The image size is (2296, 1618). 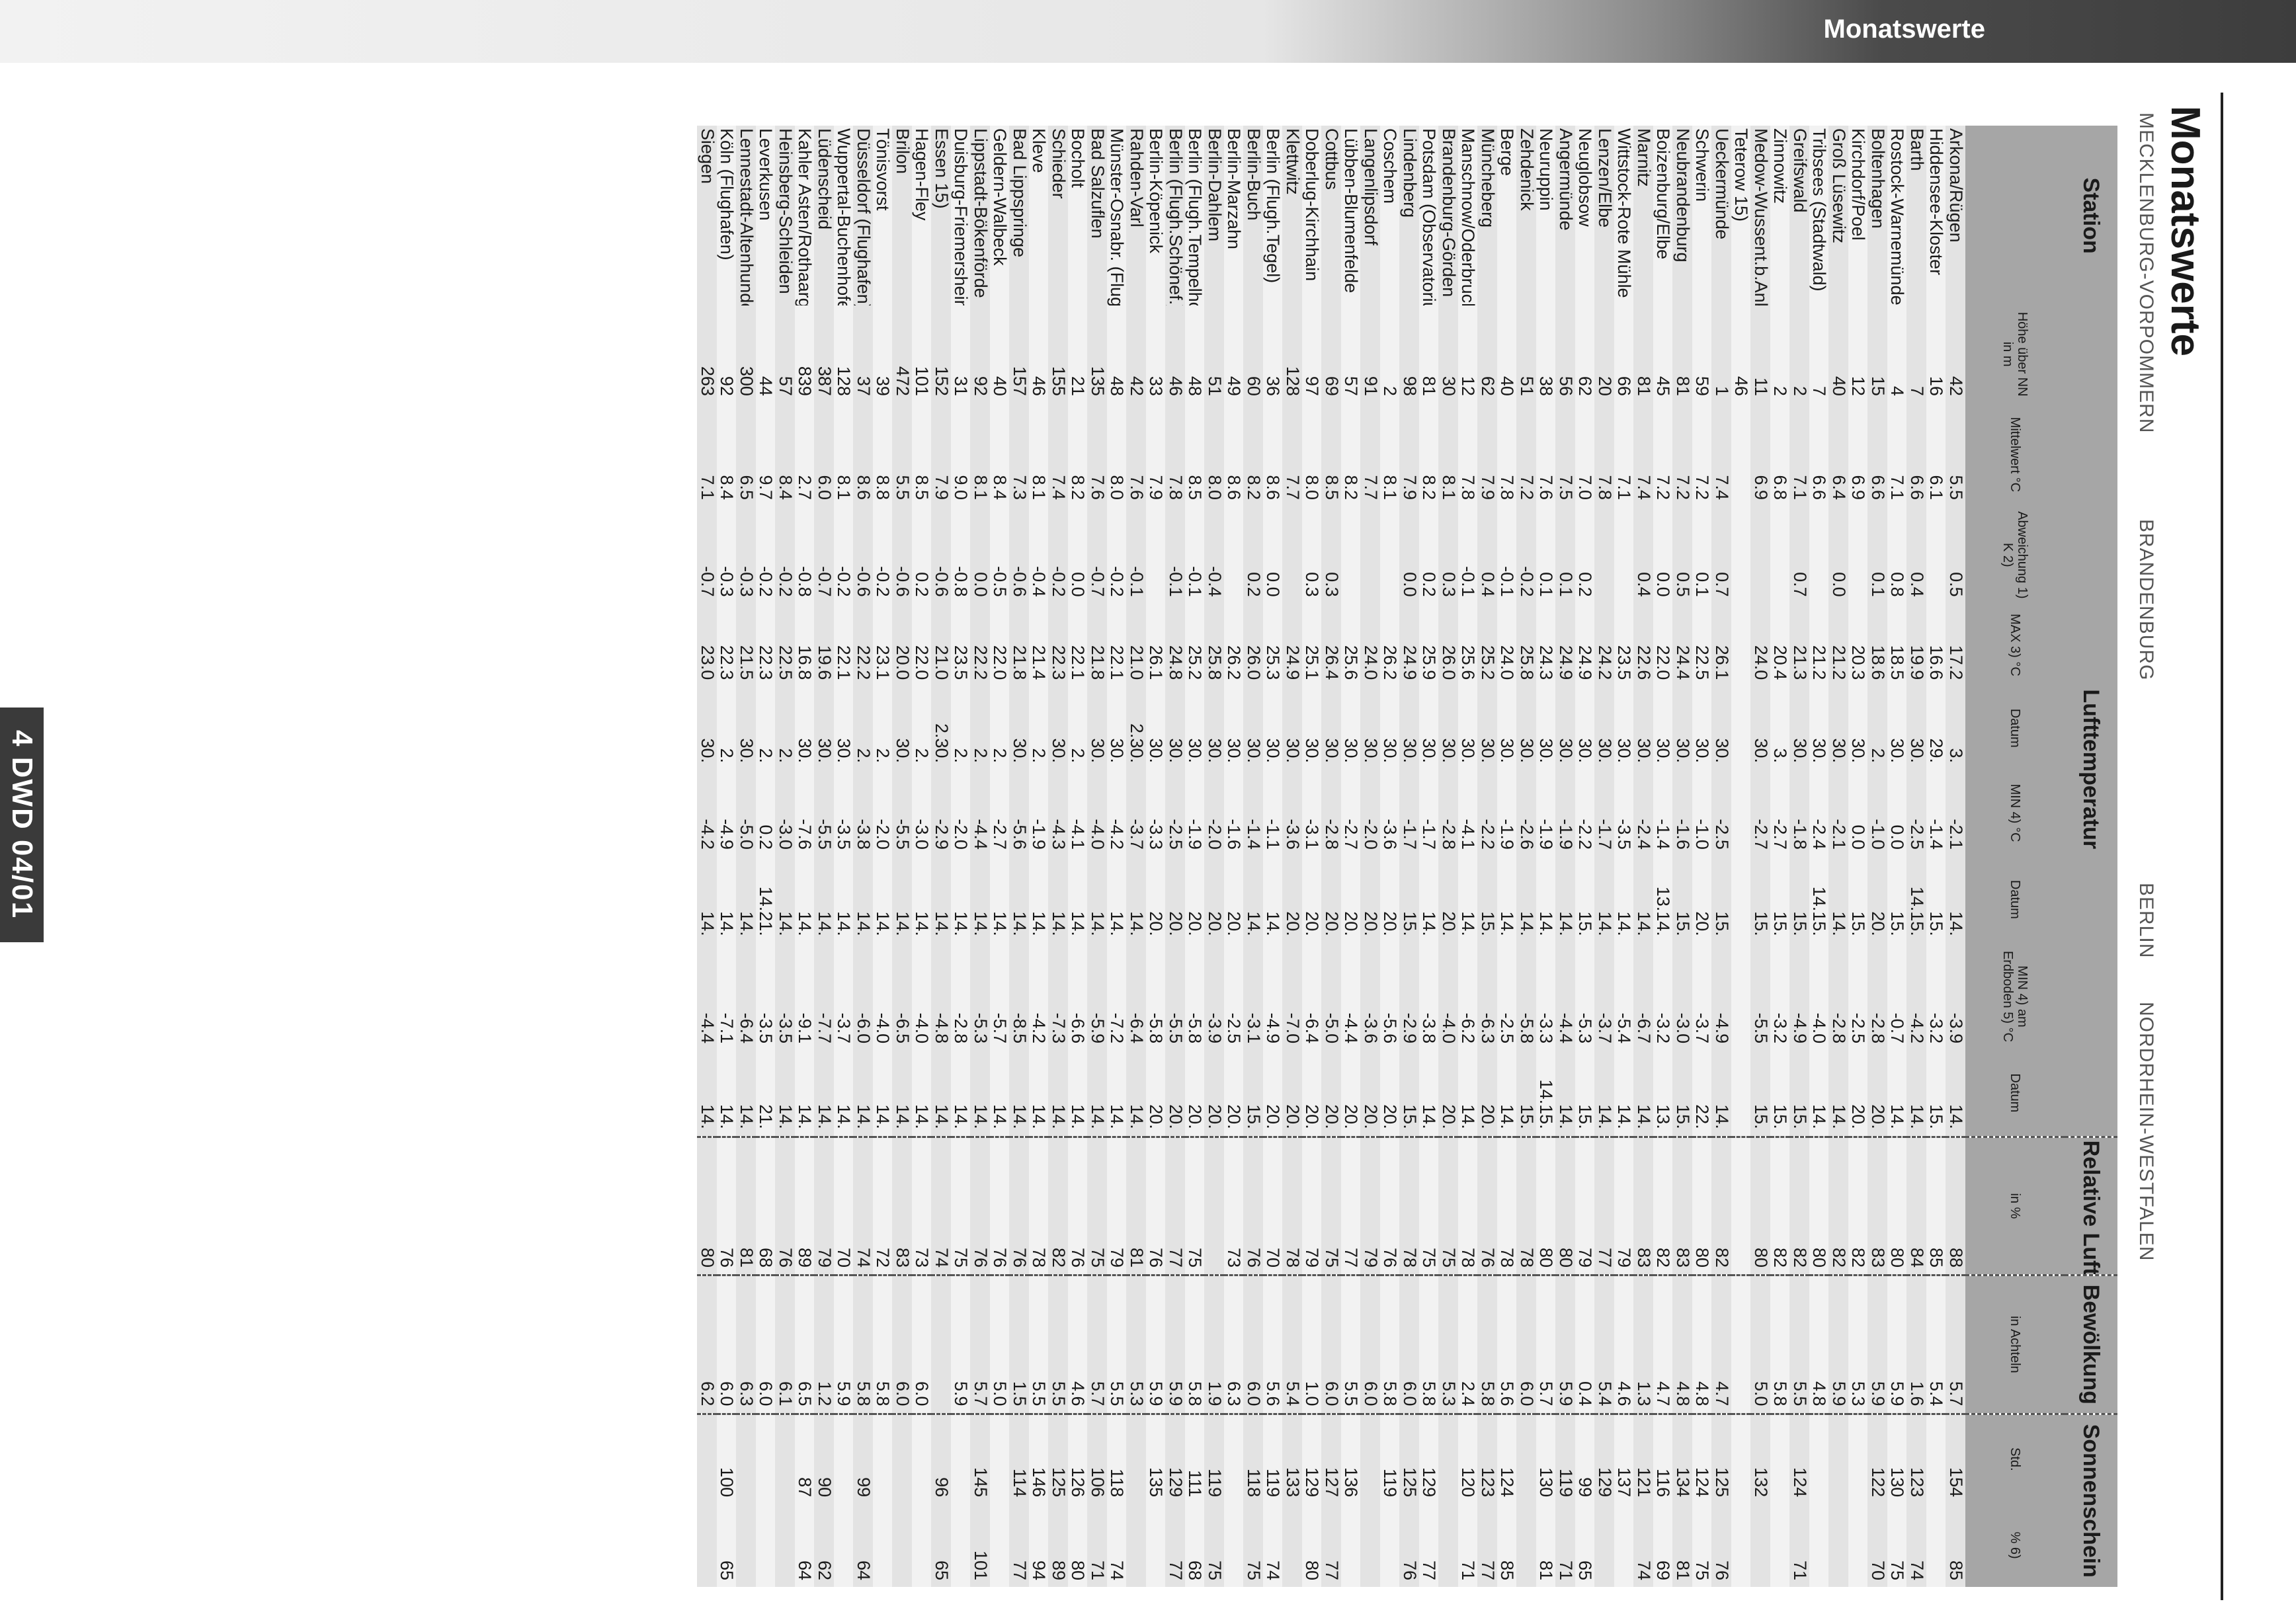 What do you see at coordinates (1955, 645) in the screenshot?
I see `table-cell: 17.2` at bounding box center [1955, 645].